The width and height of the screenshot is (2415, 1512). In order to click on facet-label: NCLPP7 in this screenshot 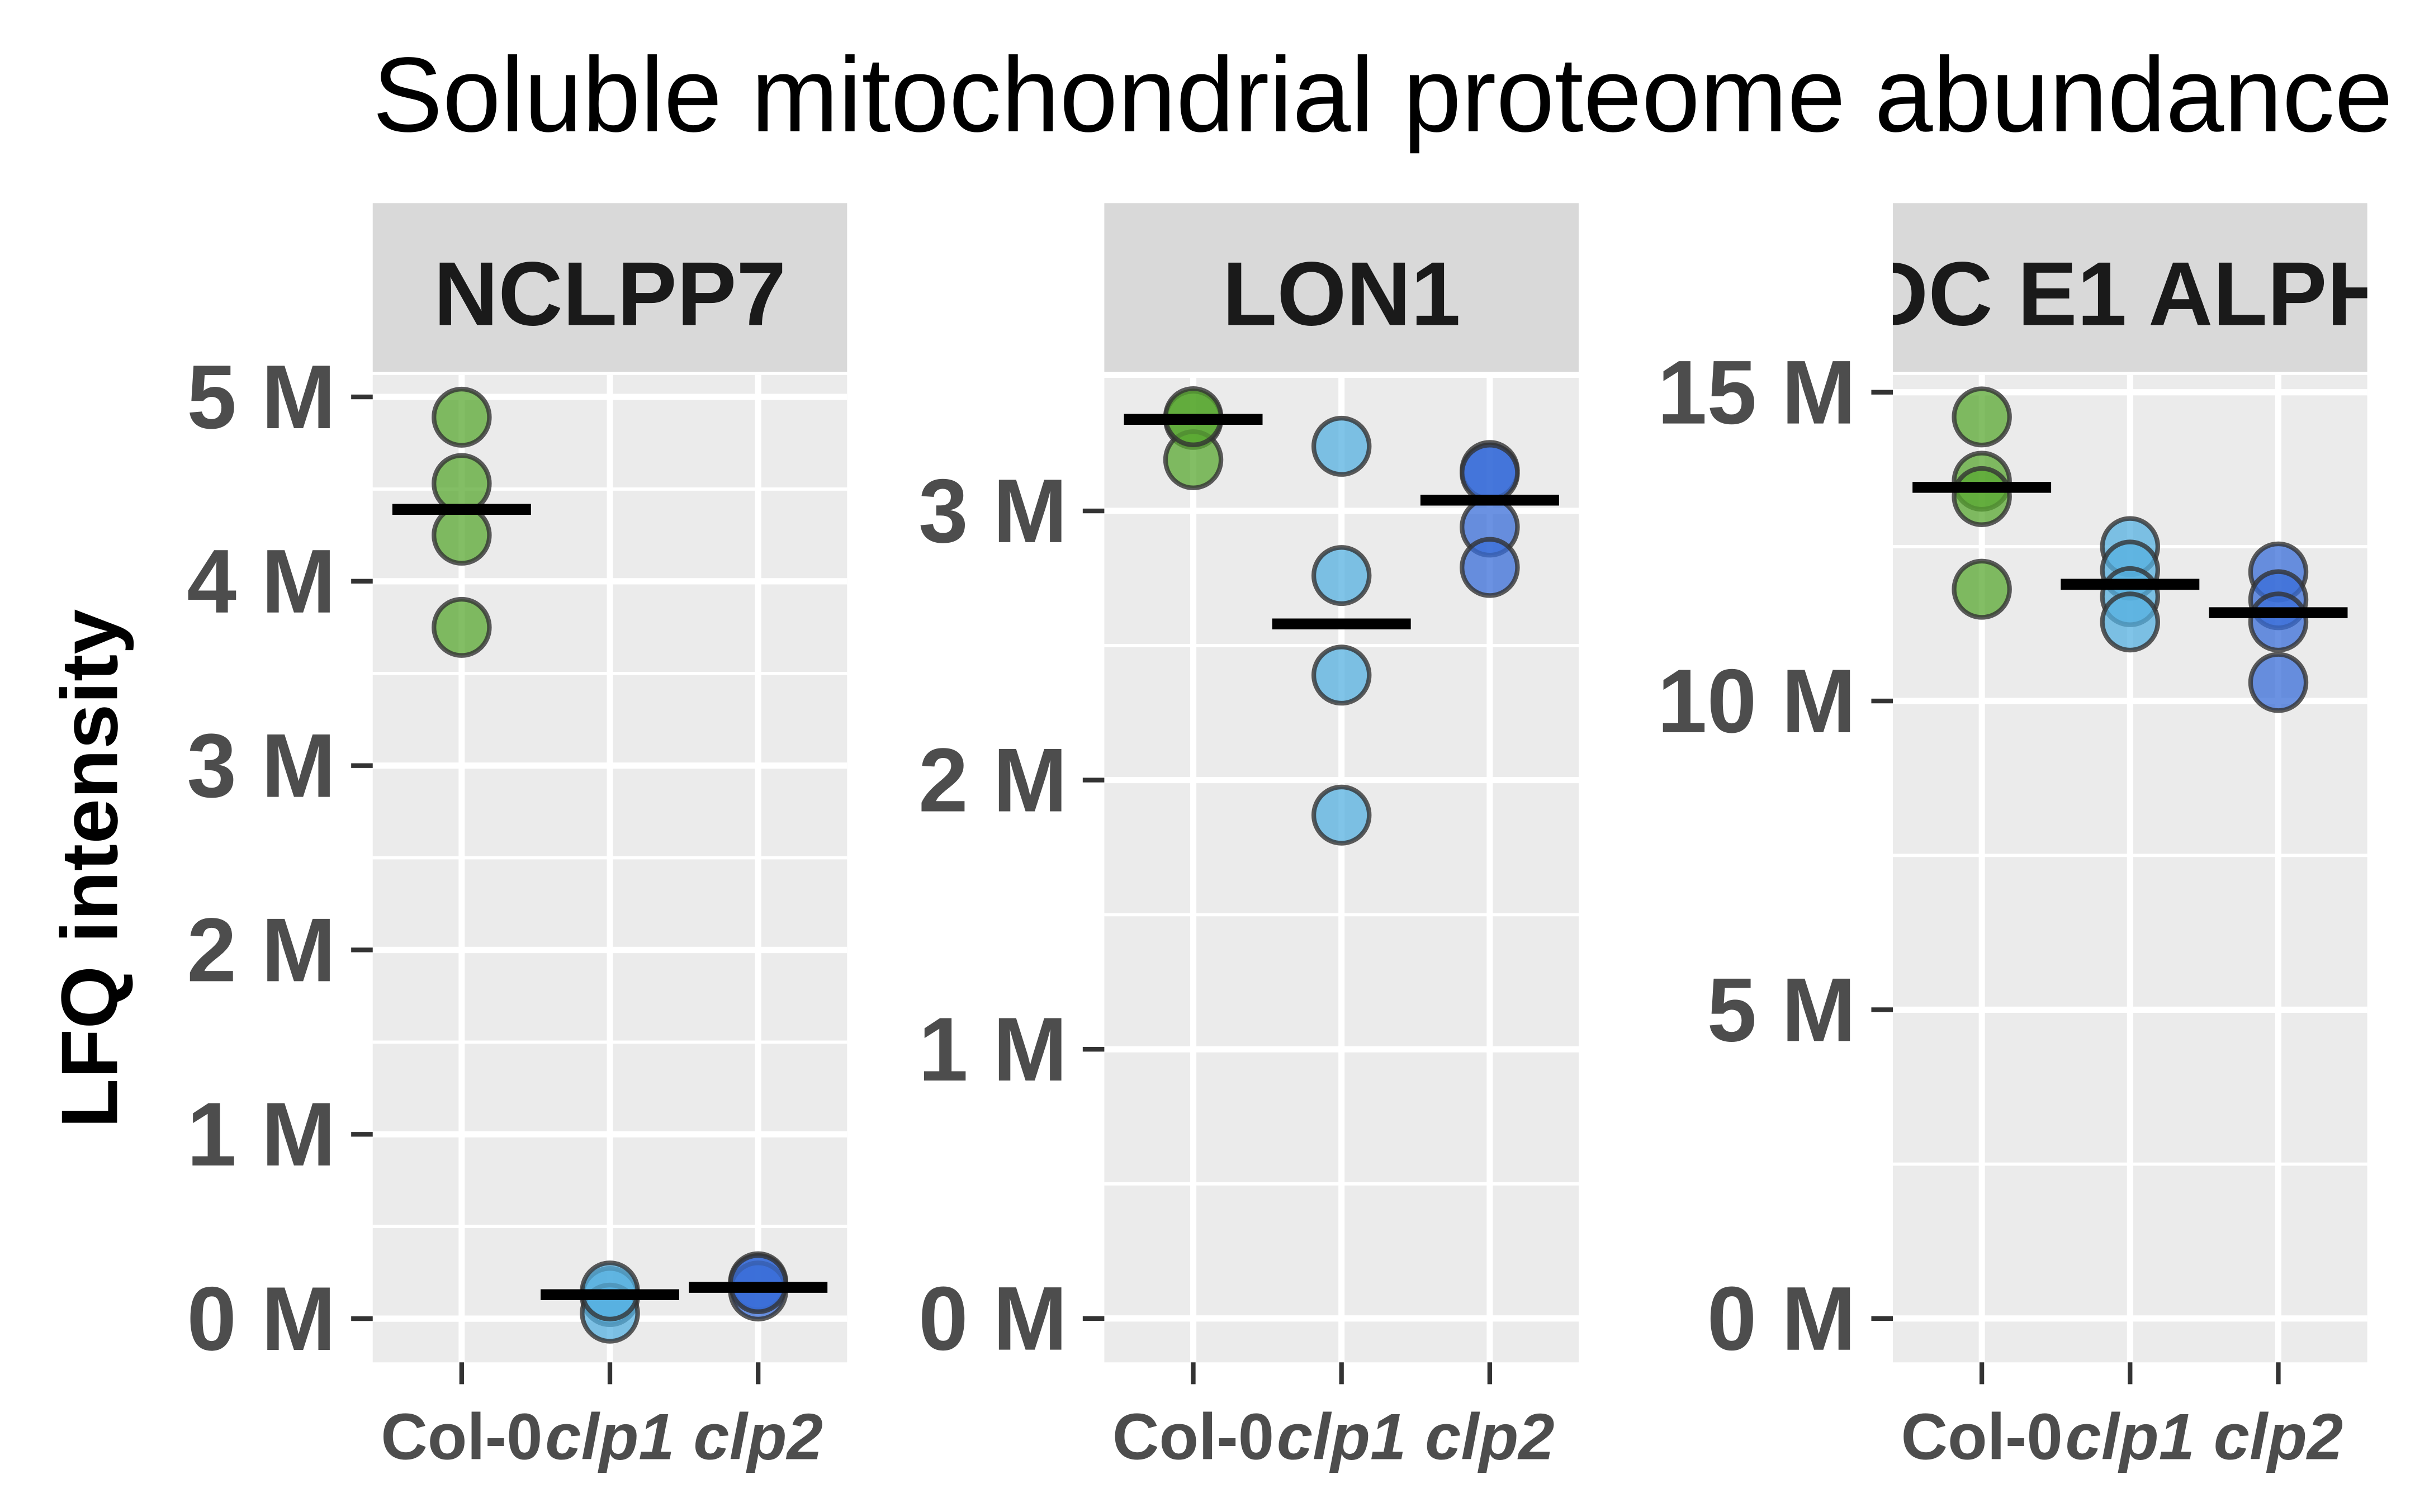, I will do `click(610, 293)`.